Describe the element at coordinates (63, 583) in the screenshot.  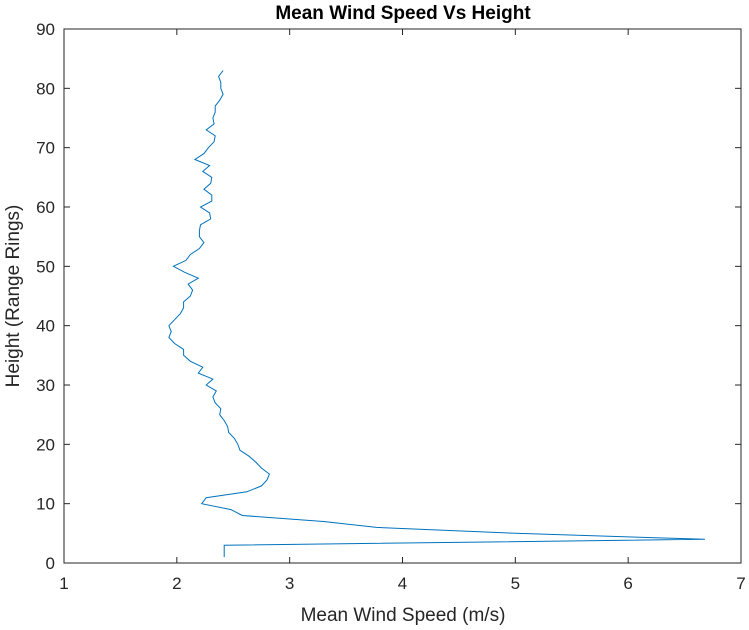
I see `x-tick-label: 1` at that location.